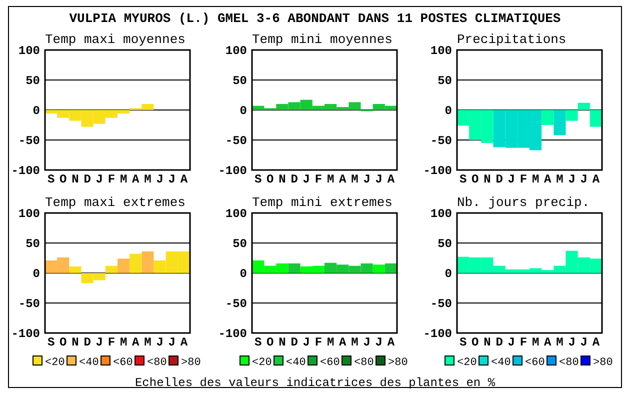  I want to click on text: VULPIA MYUROS (L.) GMEL 3-6 ABONDANT DANS 11 POSTES CLIMATIQUES, so click(315, 18).